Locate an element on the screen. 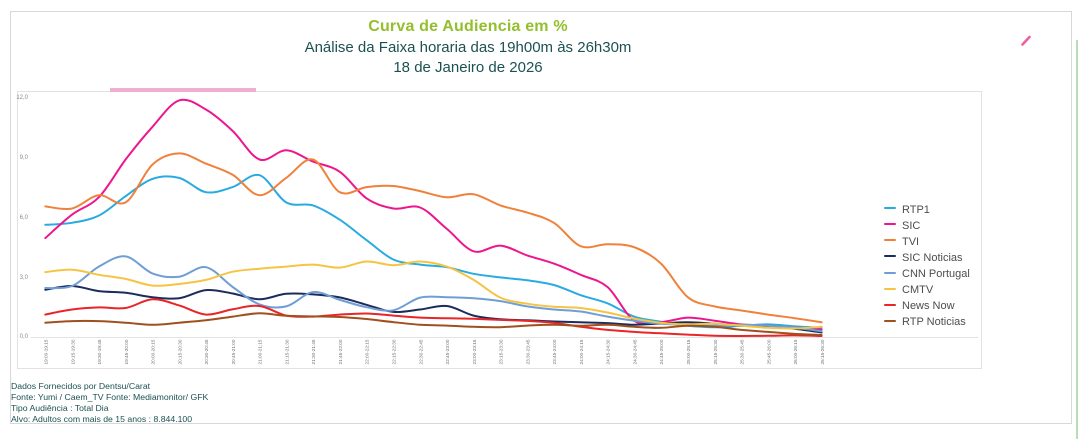 Image resolution: width=1079 pixels, height=439 pixels. svg-text: 21:45-22:00 is located at coordinates (340, 351).